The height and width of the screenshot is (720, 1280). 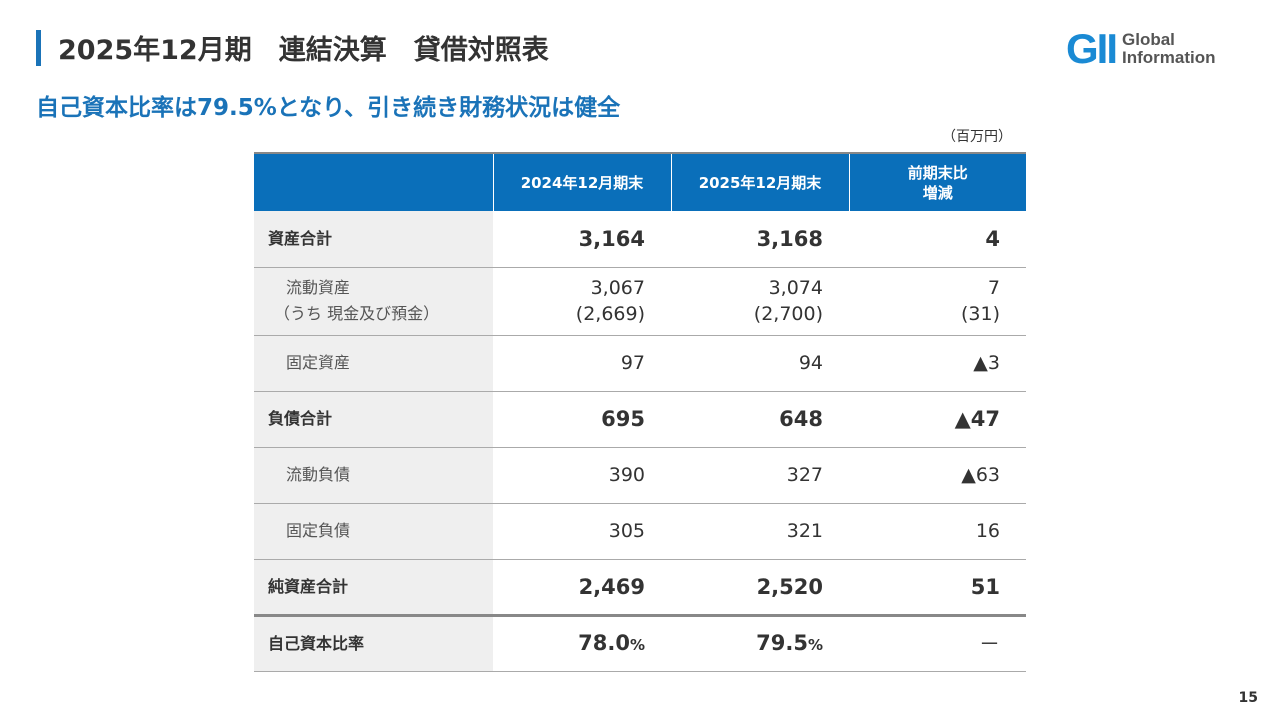 I want to click on value-2024: 305, so click(x=582, y=531).